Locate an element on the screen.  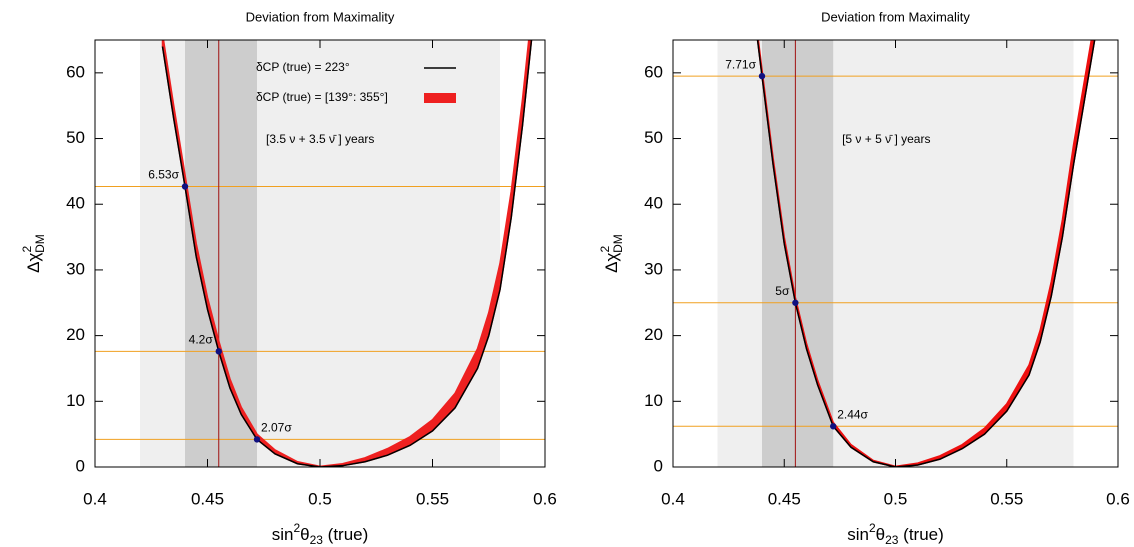
legend-label: δCP (true) = [139°: 355°] is located at coordinates (322, 97).